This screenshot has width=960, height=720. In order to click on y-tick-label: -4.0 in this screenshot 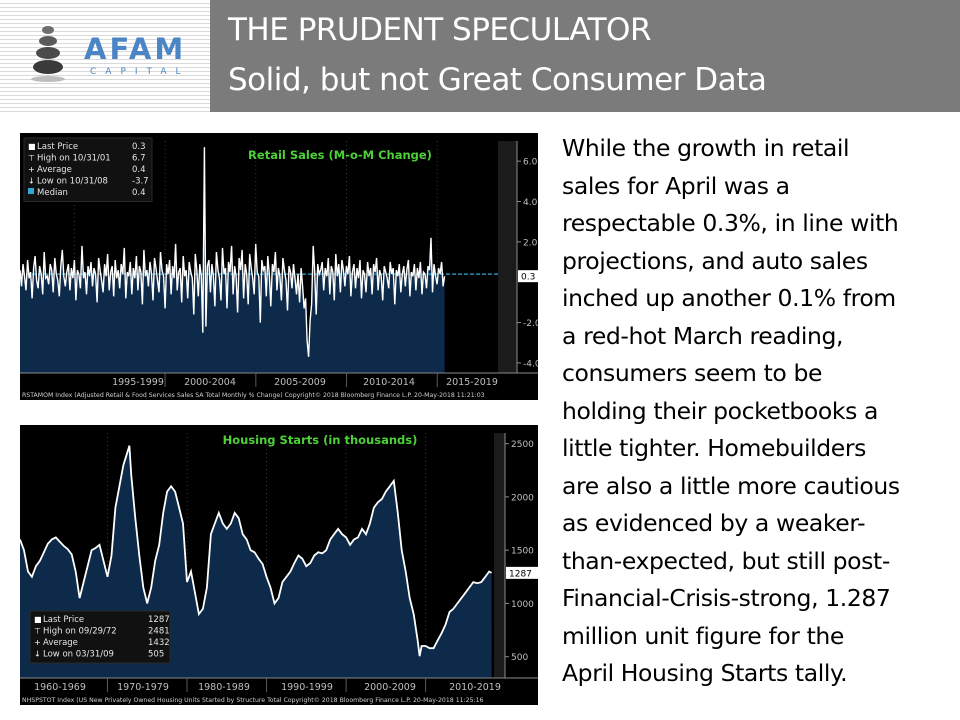, I will do `click(530, 364)`.